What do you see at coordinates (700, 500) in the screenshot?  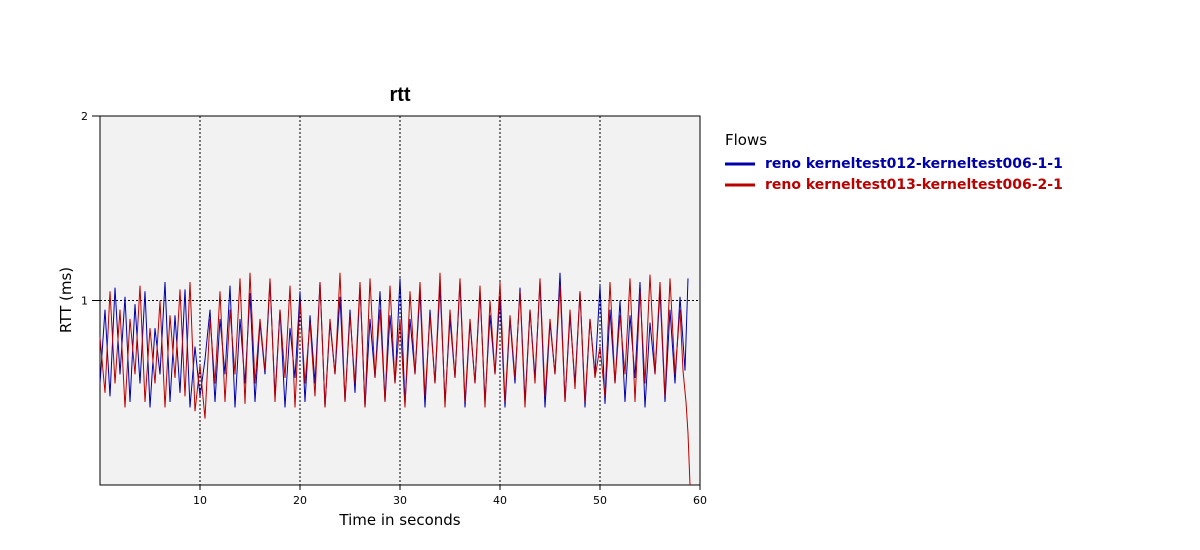 I see `x-tick-label: 60` at bounding box center [700, 500].